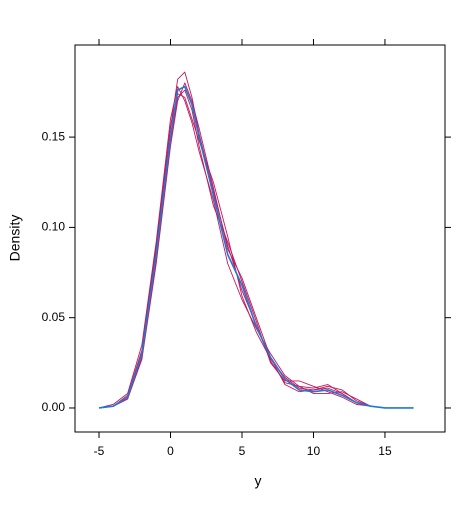 This screenshot has width=474, height=507. What do you see at coordinates (54, 407) in the screenshot?
I see `y-tick-label: 0.00` at bounding box center [54, 407].